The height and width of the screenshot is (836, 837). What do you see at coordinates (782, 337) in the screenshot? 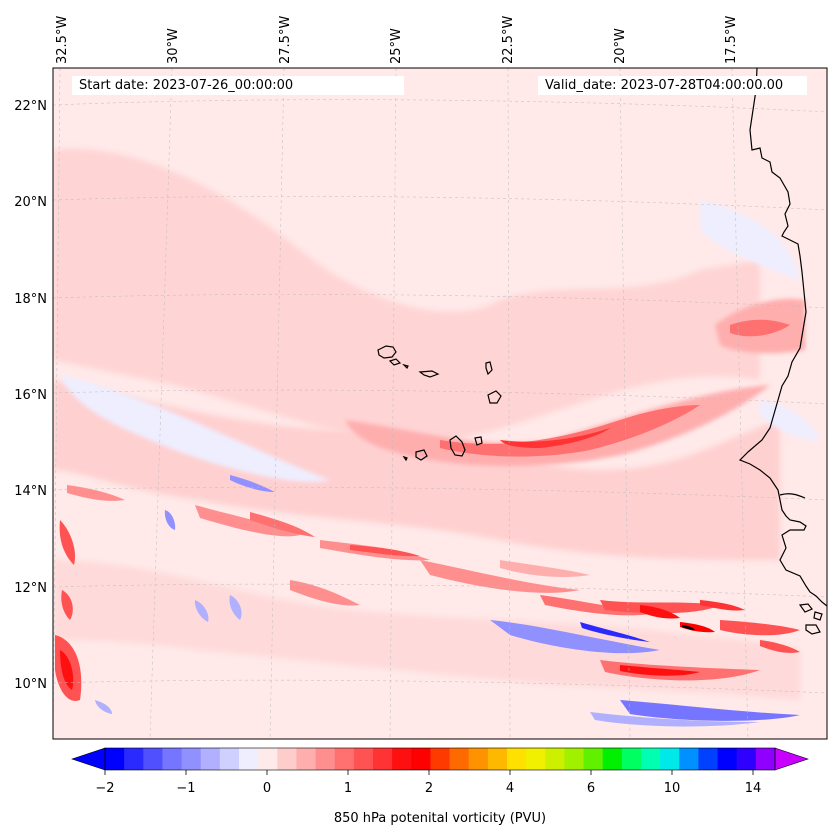
I see `africa-coast` at bounding box center [782, 337].